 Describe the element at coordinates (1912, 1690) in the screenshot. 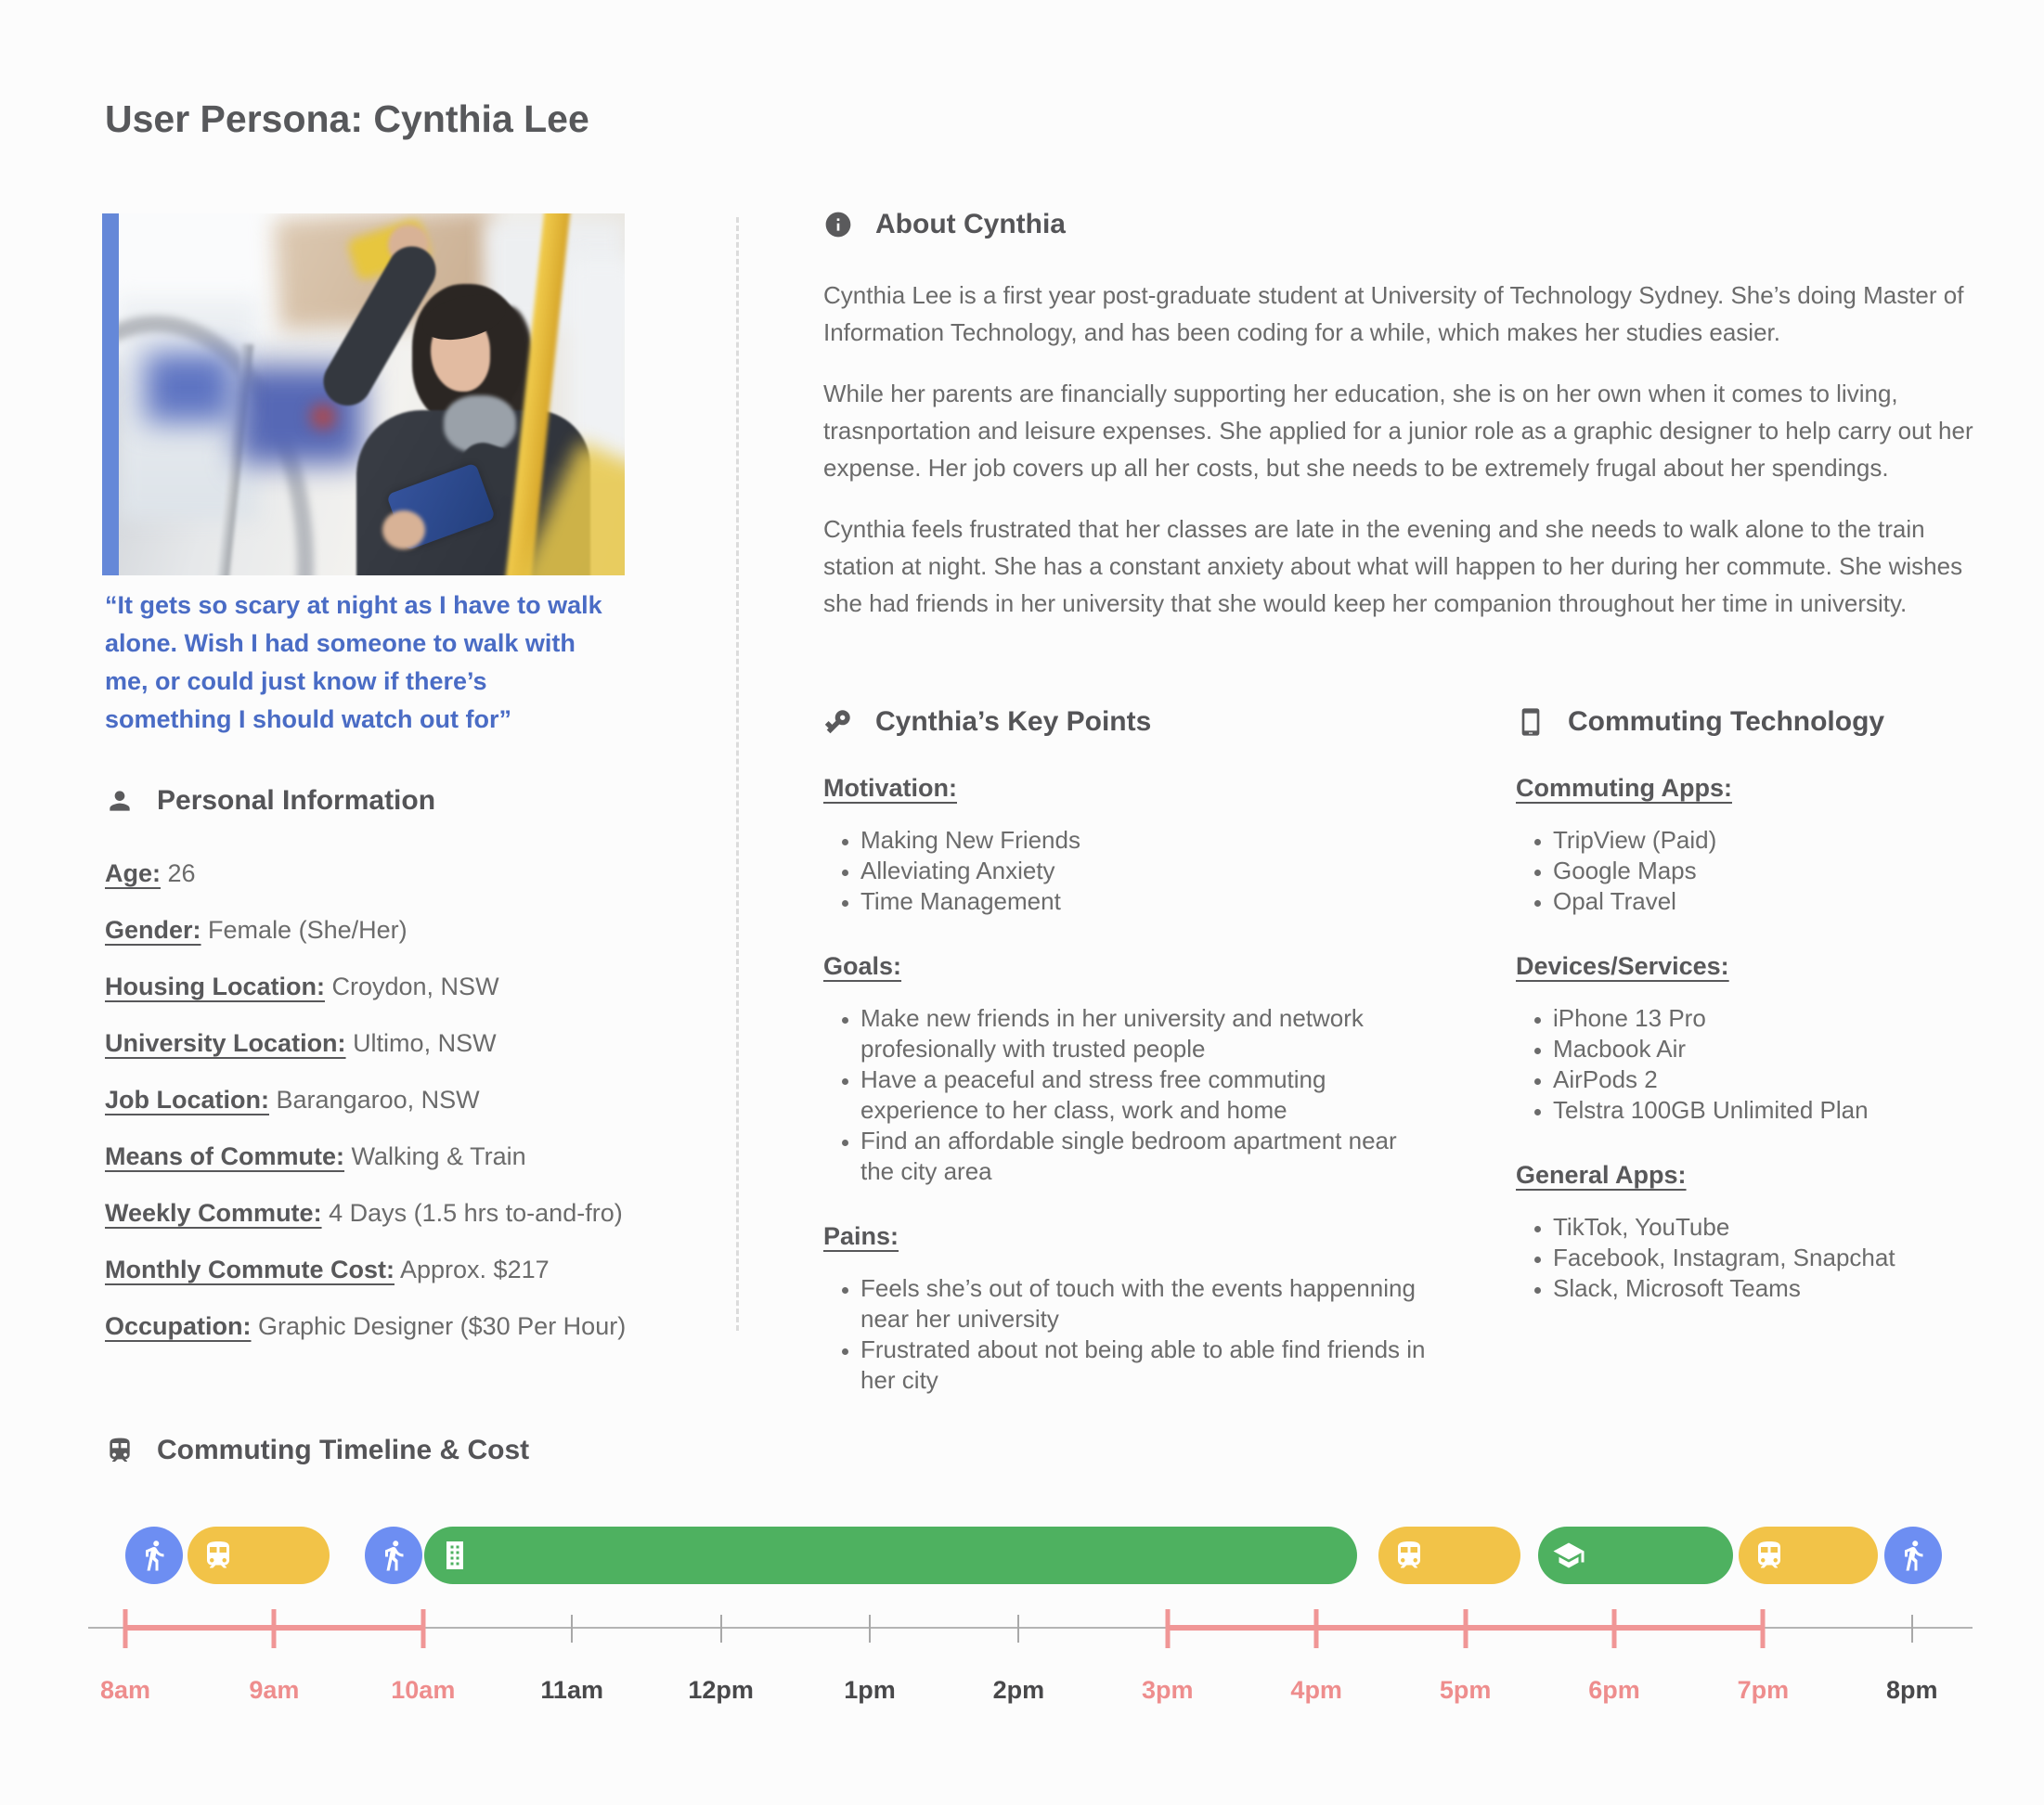

I see `timeline-tick-label: 8pm` at that location.